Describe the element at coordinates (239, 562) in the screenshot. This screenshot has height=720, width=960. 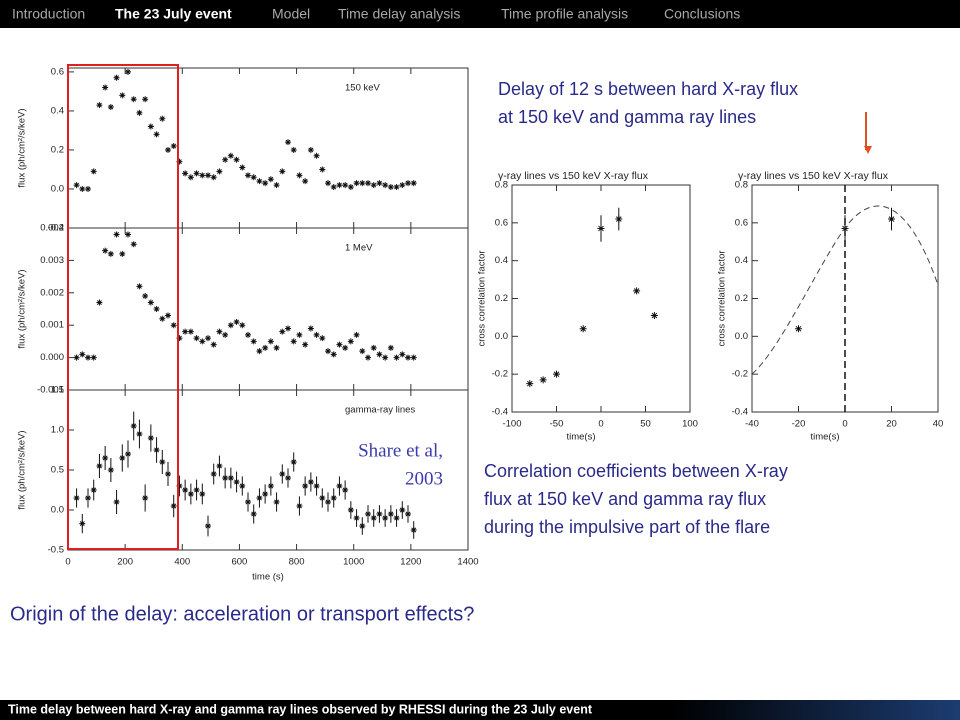
I see `x-tick-label: 600` at that location.